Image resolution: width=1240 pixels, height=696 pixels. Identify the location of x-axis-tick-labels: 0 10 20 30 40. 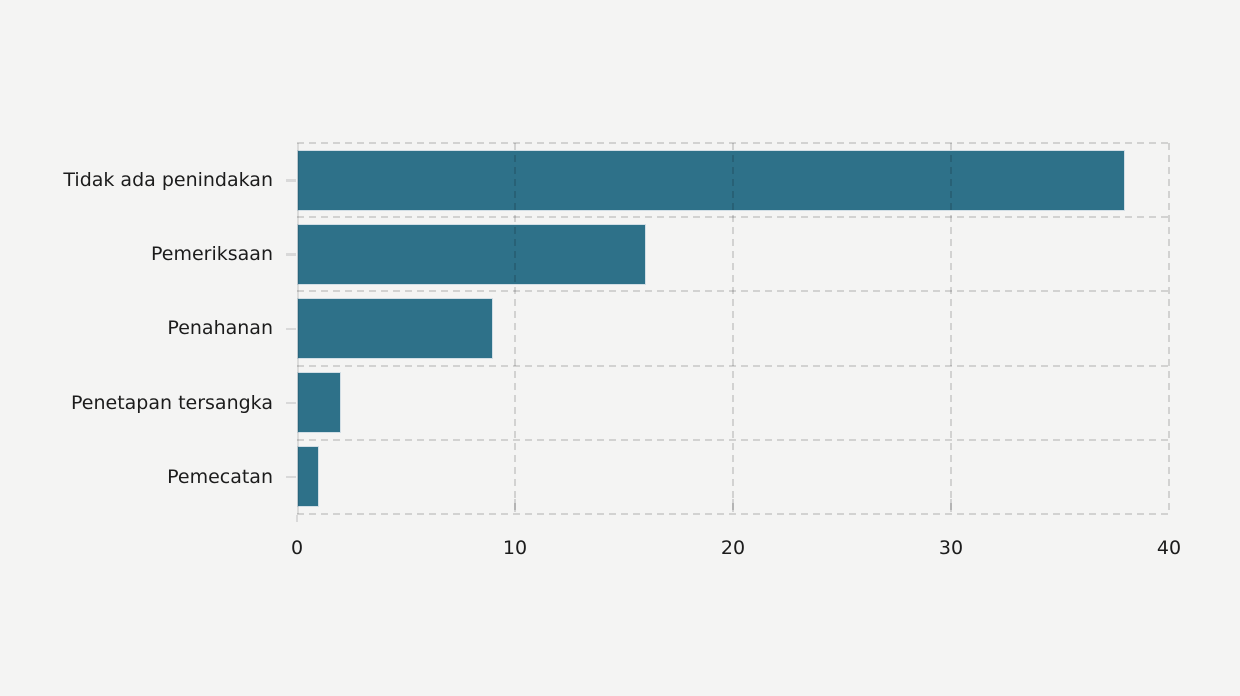
(620, 552).